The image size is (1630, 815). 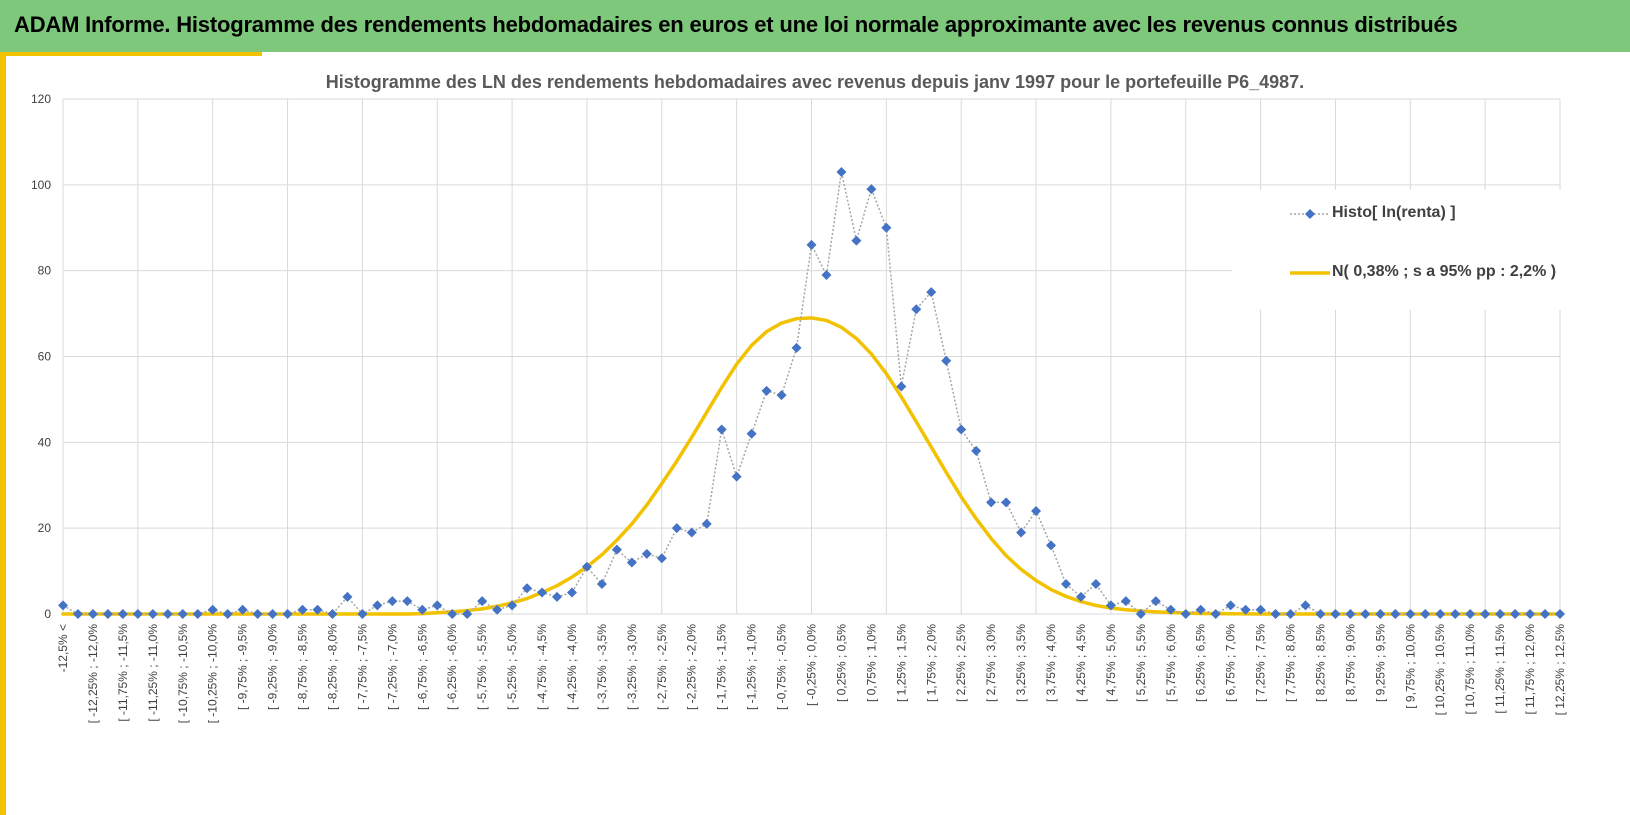 I want to click on x-tick-label: [ -5,25% ; -5,0%, so click(x=512, y=667).